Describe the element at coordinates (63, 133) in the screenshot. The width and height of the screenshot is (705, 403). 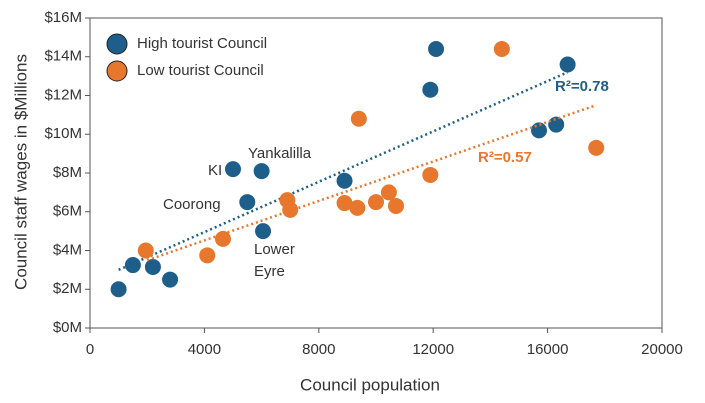
I see `y-tick-label: $10M` at that location.